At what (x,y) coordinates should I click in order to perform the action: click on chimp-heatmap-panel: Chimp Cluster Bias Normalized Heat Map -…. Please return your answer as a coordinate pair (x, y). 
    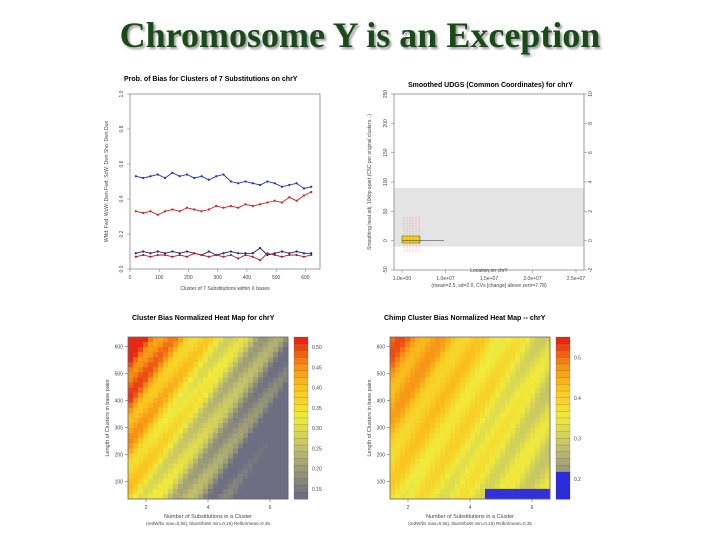
    Looking at the image, I should click on (487, 424).